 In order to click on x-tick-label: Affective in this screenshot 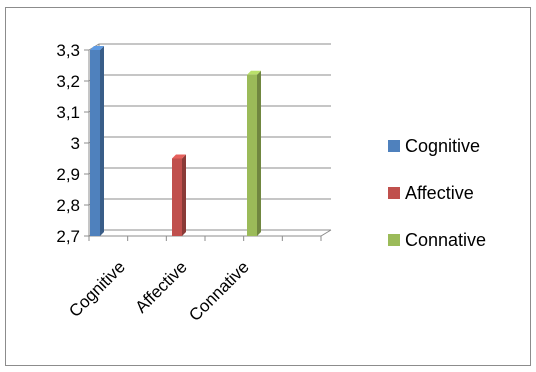, I will do `click(161, 286)`.